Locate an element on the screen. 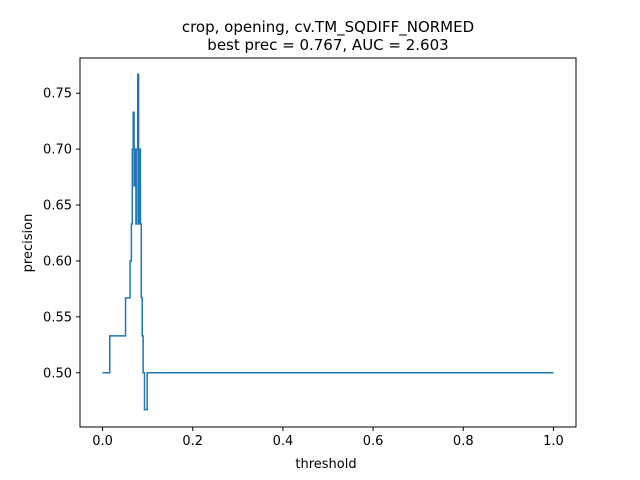 This screenshot has width=640, height=480. y-tick-label: 0.65 is located at coordinates (57, 206).